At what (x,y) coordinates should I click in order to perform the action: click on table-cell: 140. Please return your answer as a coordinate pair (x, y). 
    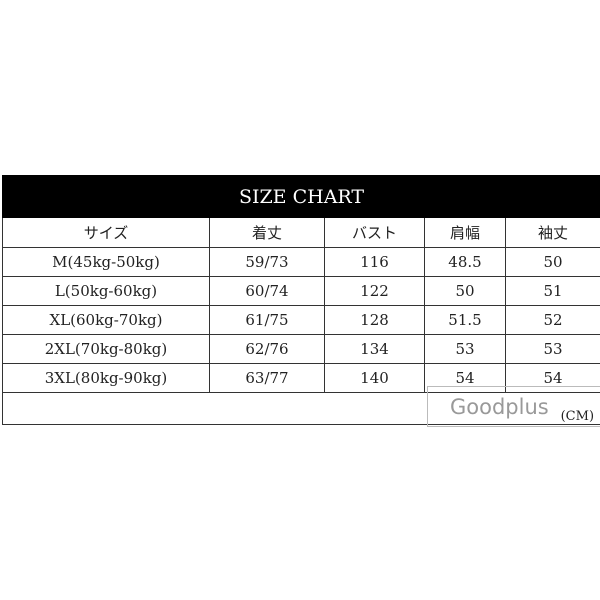
    Looking at the image, I should click on (374, 378).